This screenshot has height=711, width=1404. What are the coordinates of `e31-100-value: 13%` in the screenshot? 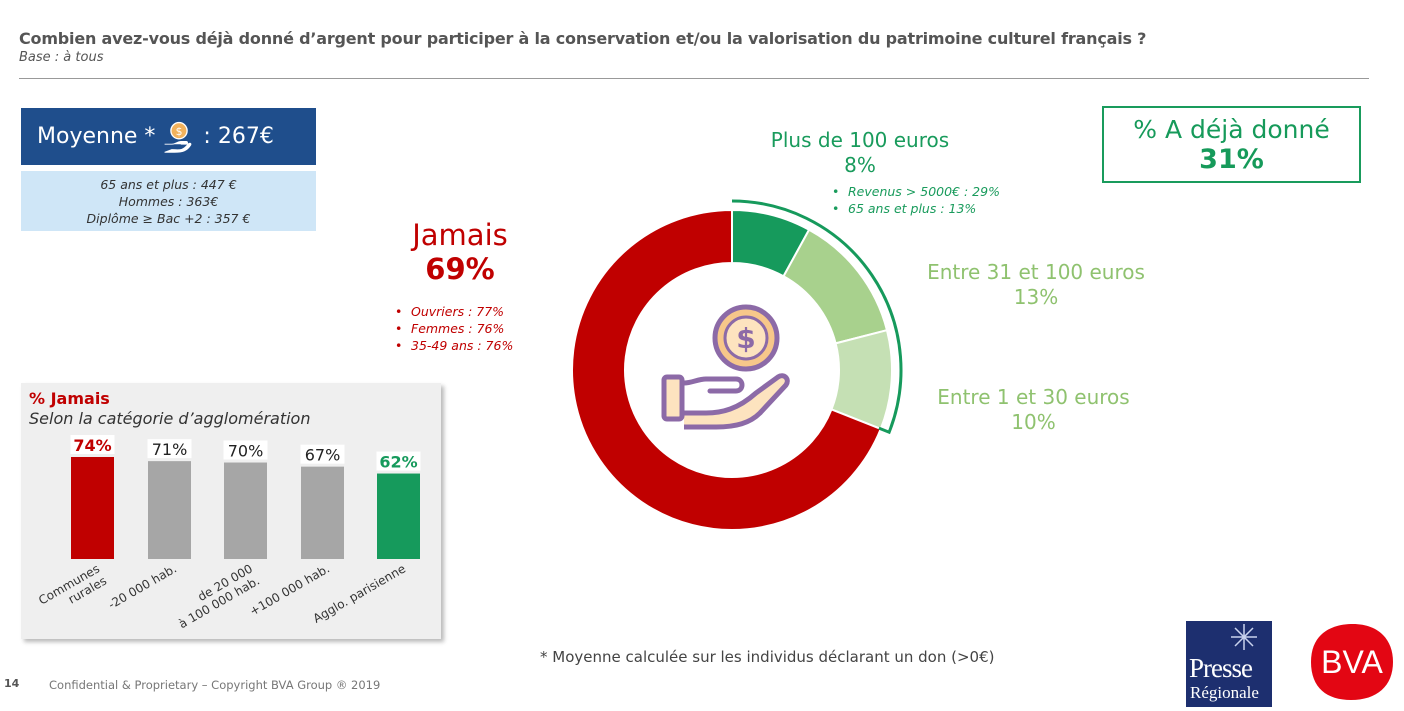 It's located at (1036, 297).